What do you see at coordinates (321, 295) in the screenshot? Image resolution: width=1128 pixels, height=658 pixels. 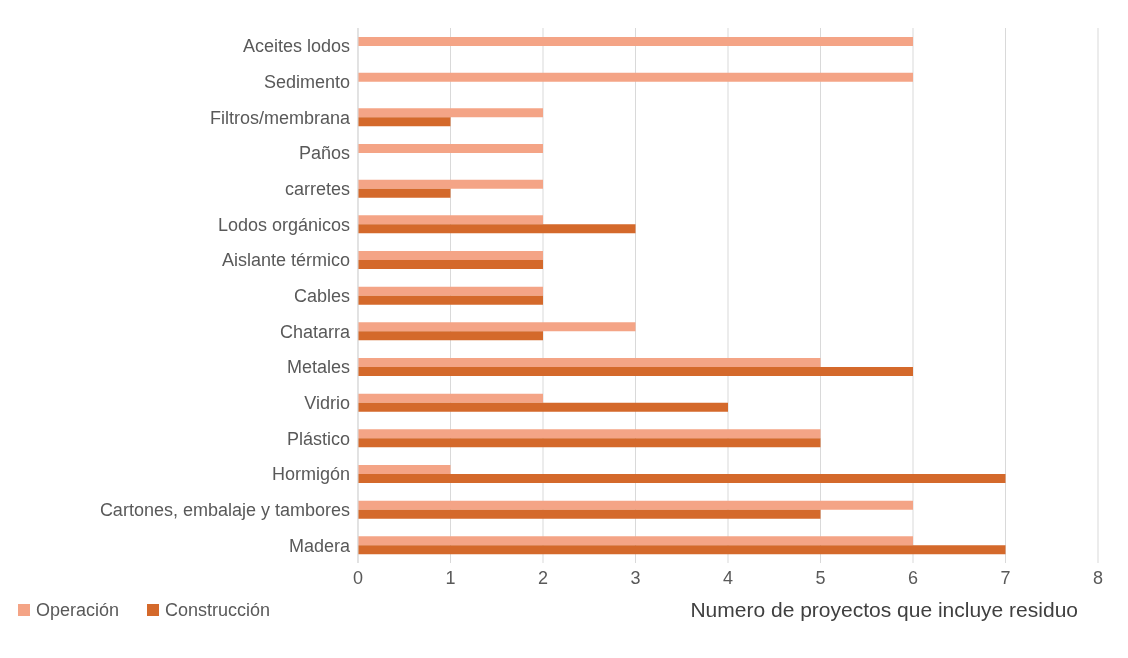 I see `y-tick-label: Cables` at bounding box center [321, 295].